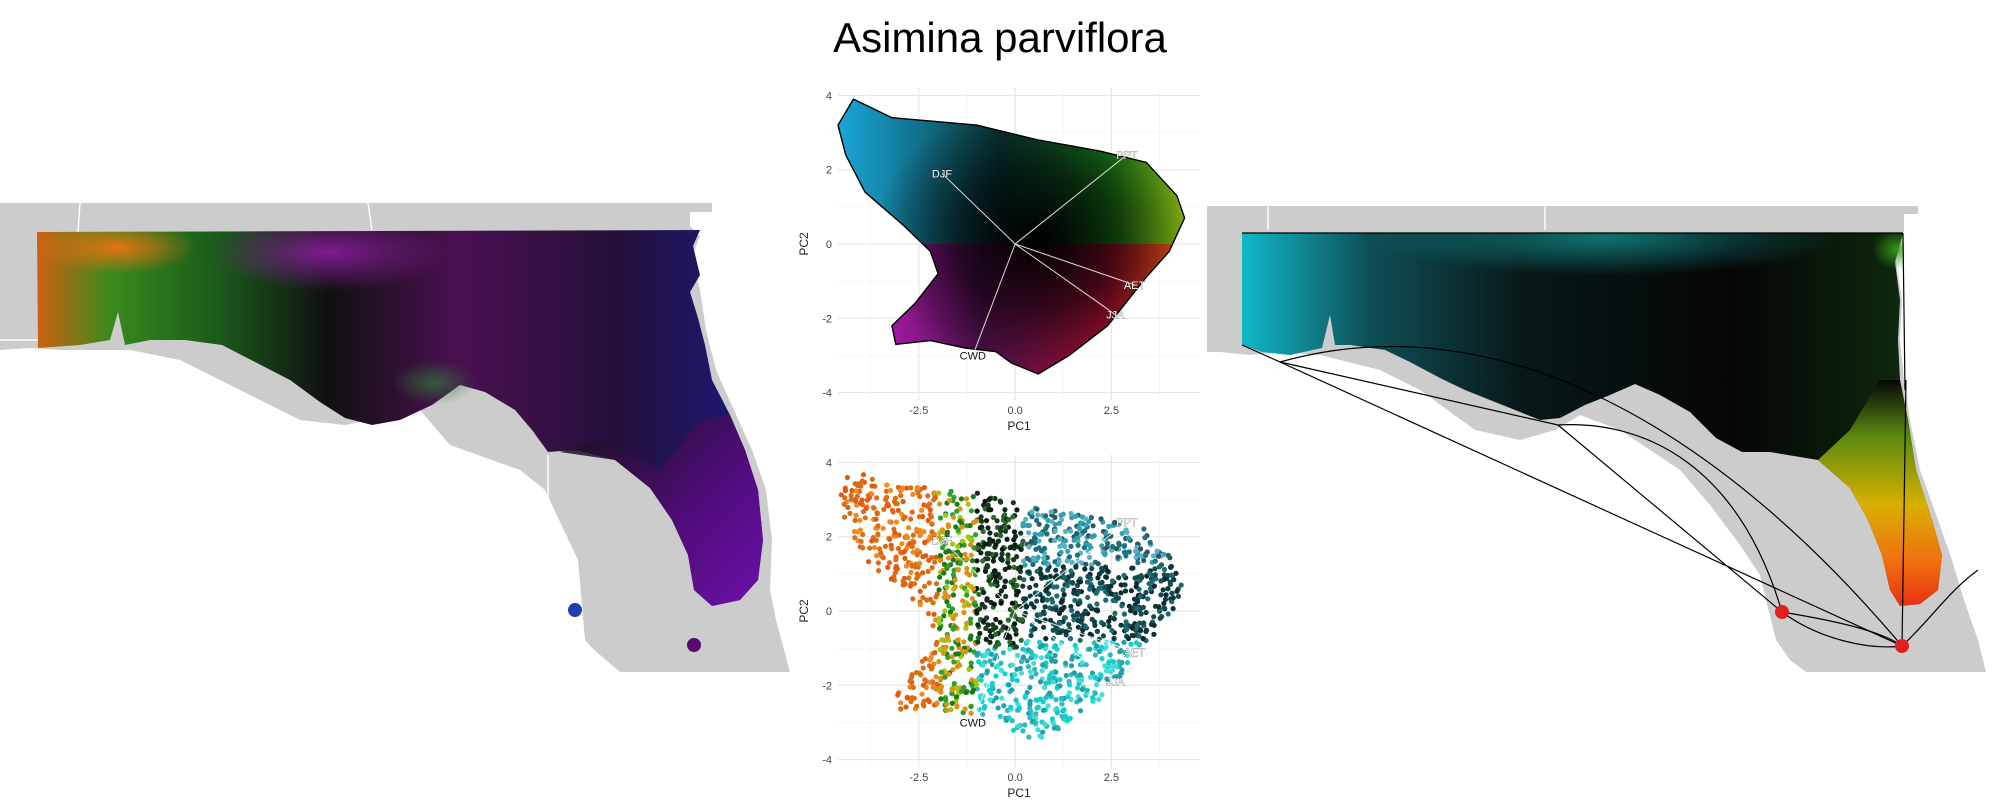  Describe the element at coordinates (1019, 611) in the screenshot. I see `pca-gridlines` at that location.